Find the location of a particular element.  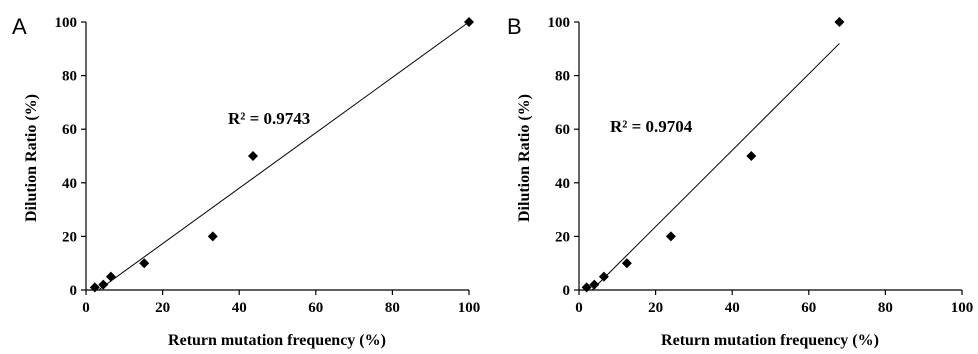

panel-label: B is located at coordinates (514, 26).